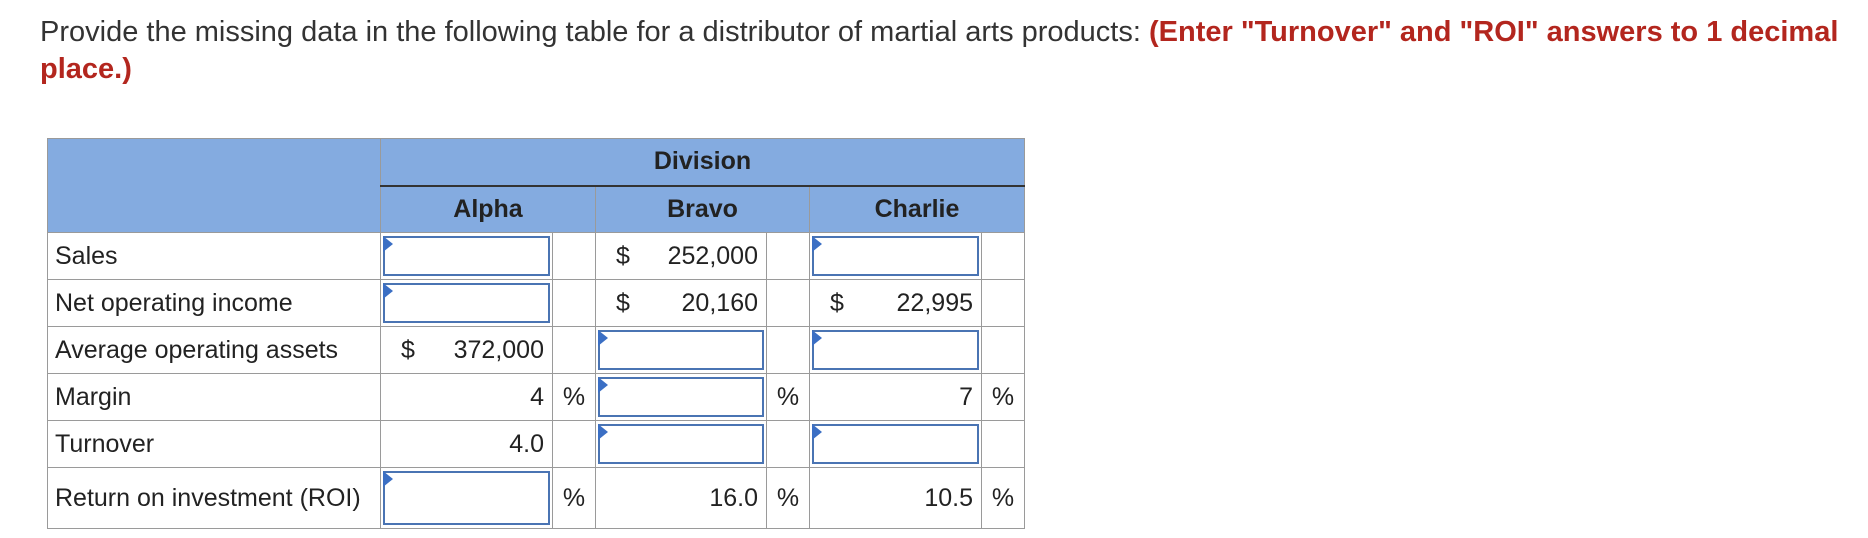  What do you see at coordinates (498, 349) in the screenshot?
I see `alpha-assets-value: 372,000` at bounding box center [498, 349].